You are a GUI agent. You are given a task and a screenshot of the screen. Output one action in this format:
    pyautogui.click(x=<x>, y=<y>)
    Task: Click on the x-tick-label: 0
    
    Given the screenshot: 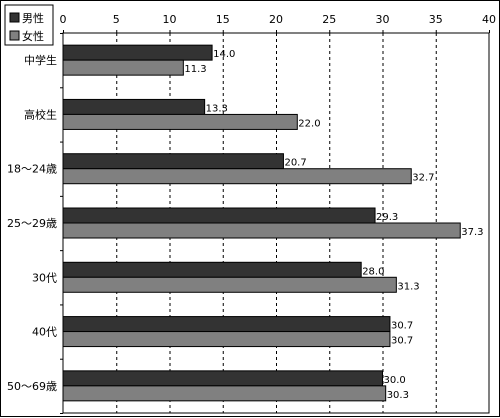 What is the action you would take?
    pyautogui.click(x=63, y=19)
    